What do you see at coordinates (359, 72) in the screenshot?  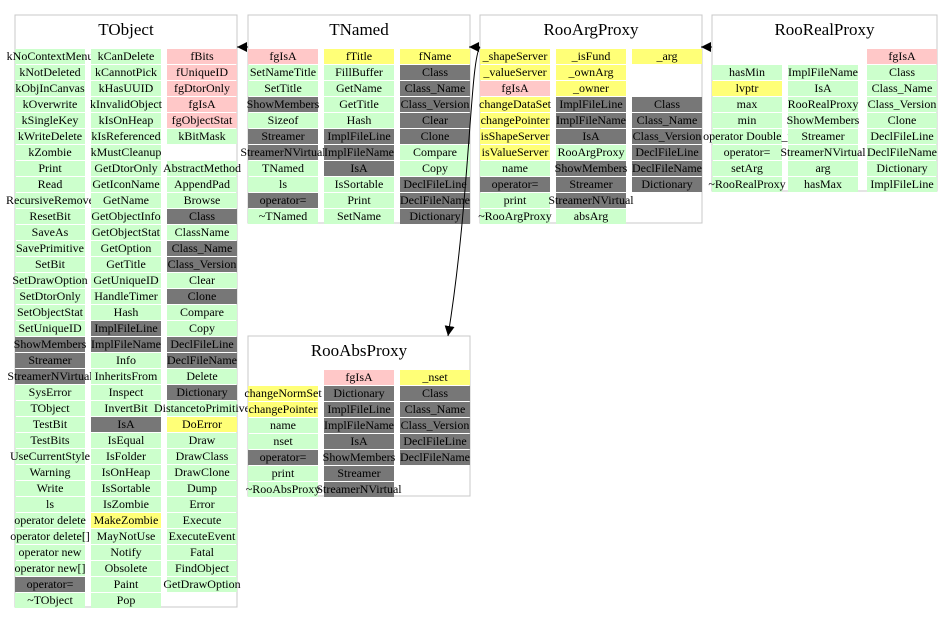 I see `member-name: FillBuffer` at bounding box center [359, 72].